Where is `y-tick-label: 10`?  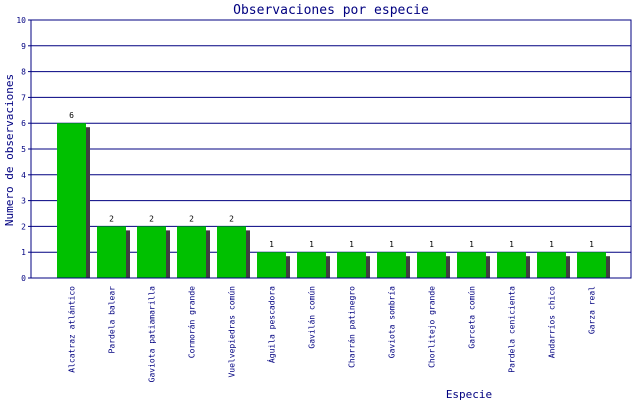
y-tick-label: 10 is located at coordinates (21, 20).